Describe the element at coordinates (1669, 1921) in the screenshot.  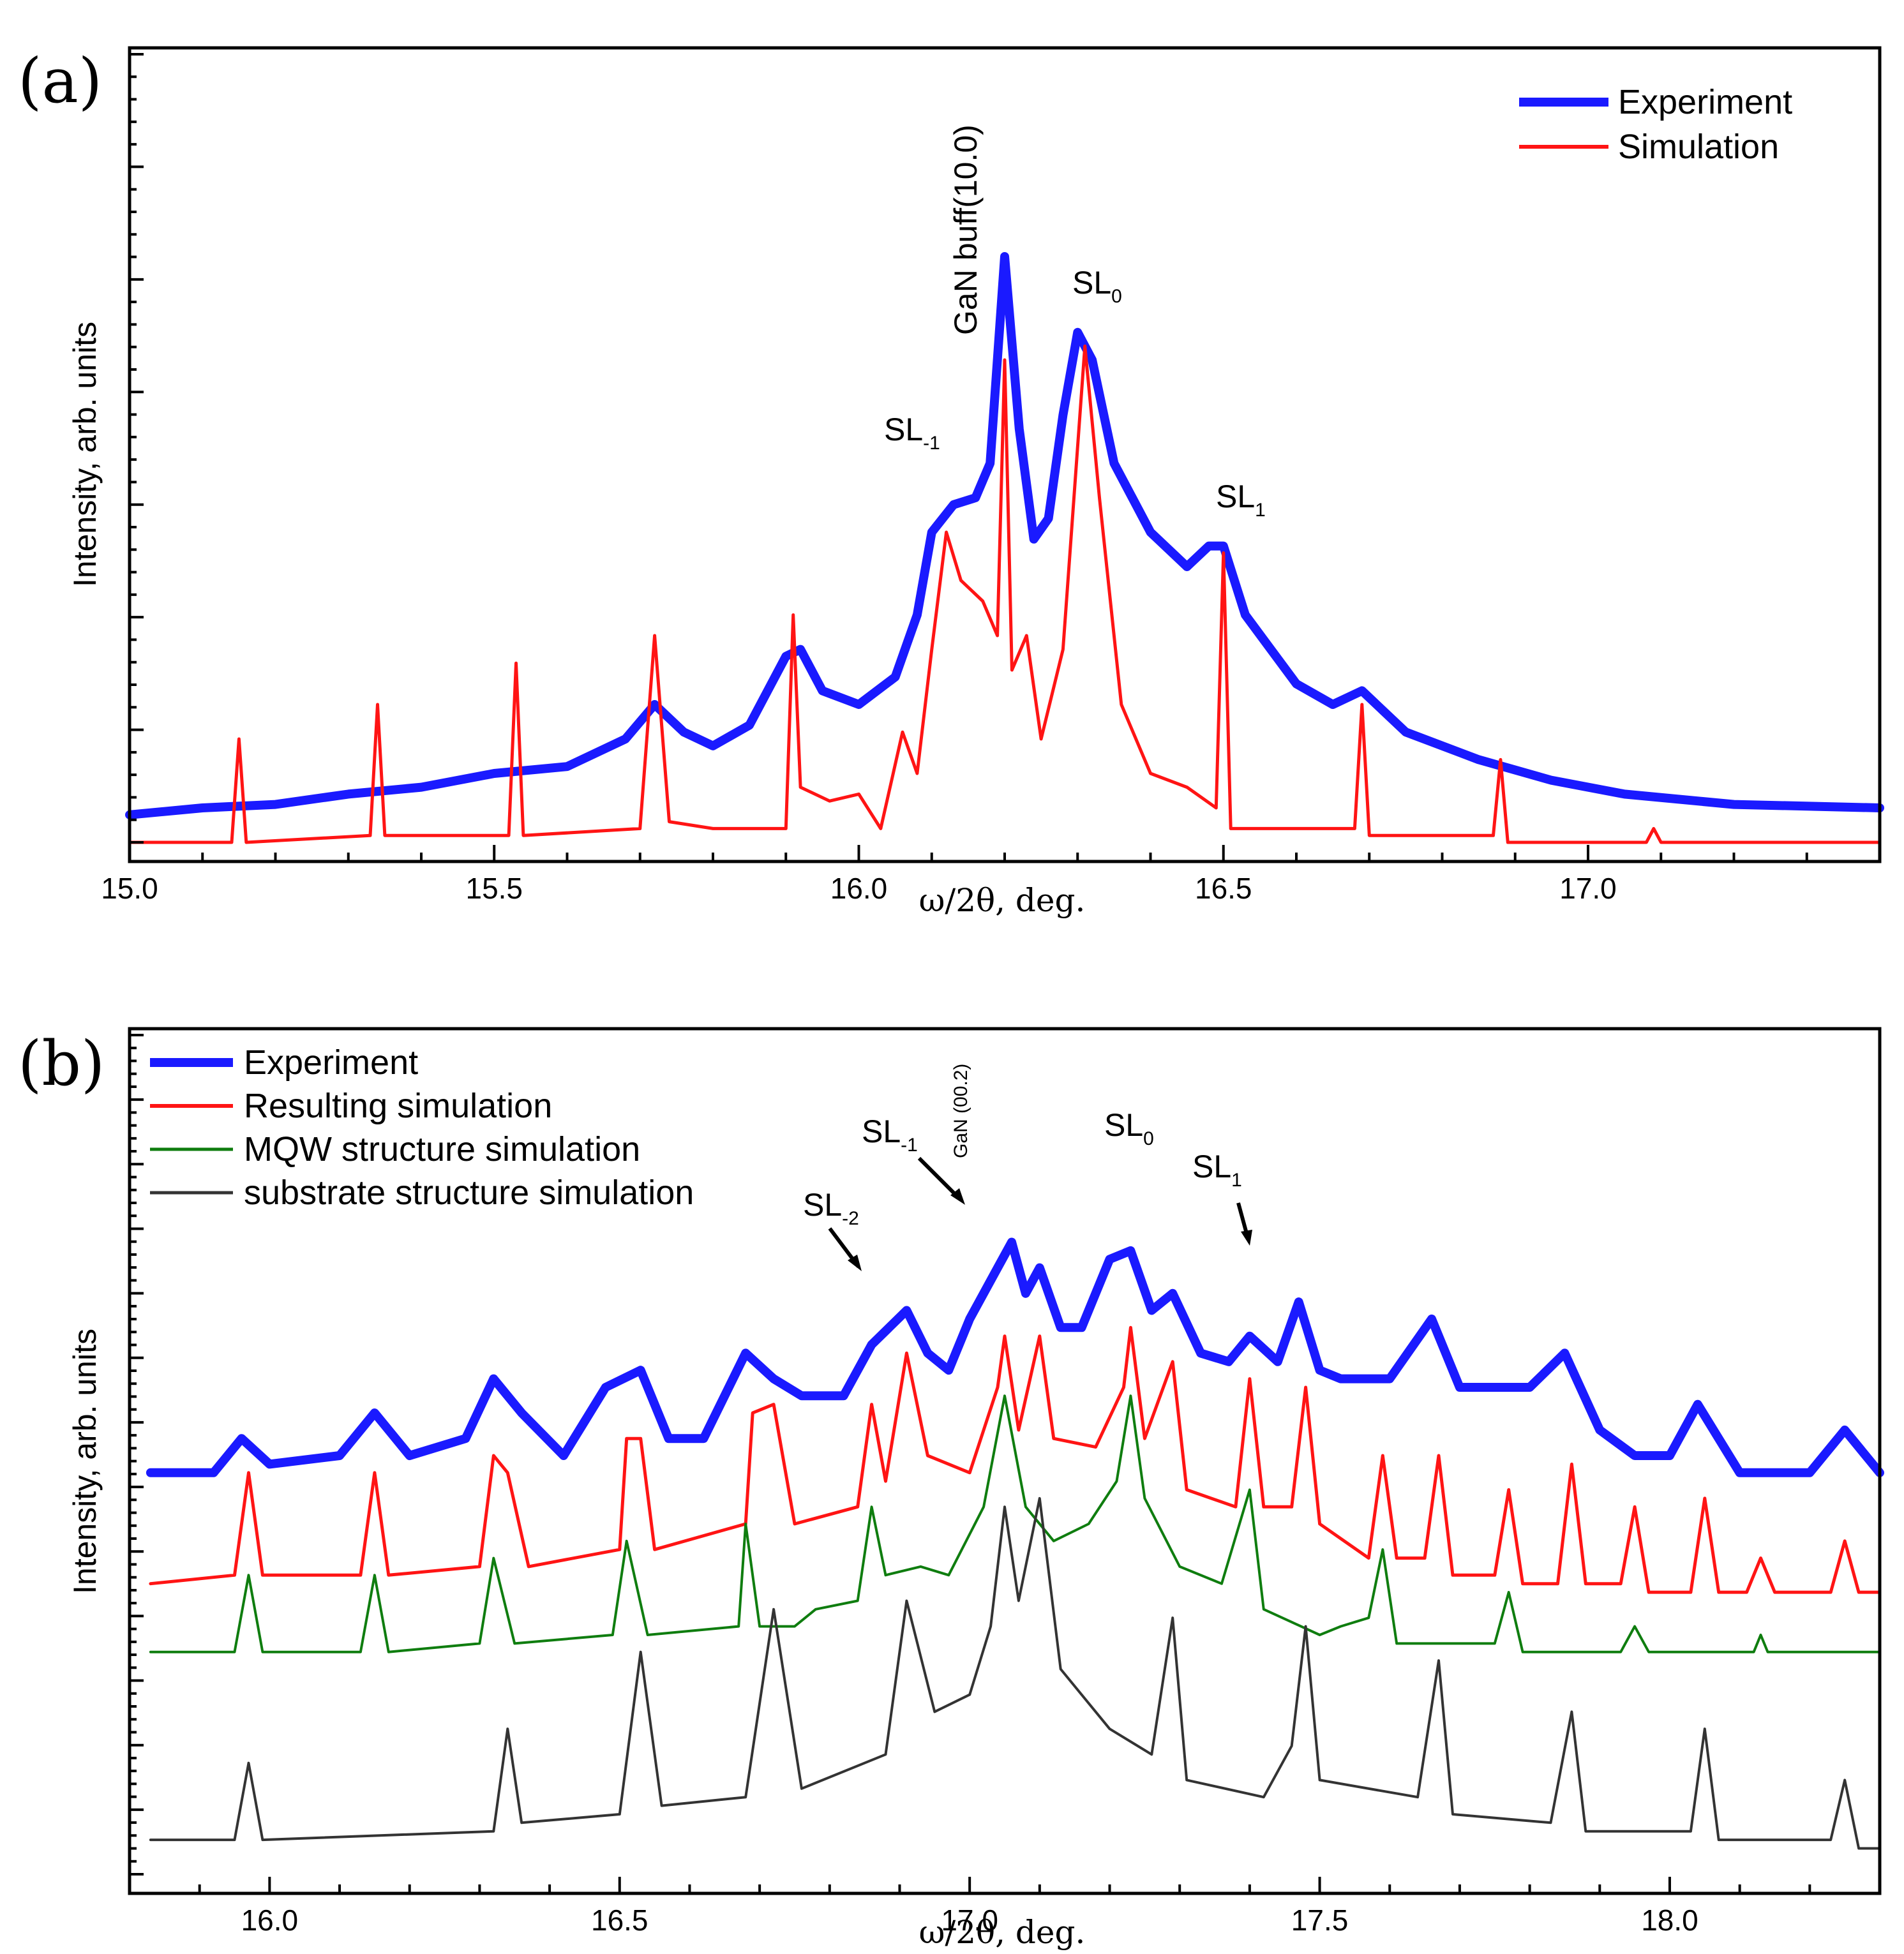
I see `x-tick-label-b: 18.0` at that location.